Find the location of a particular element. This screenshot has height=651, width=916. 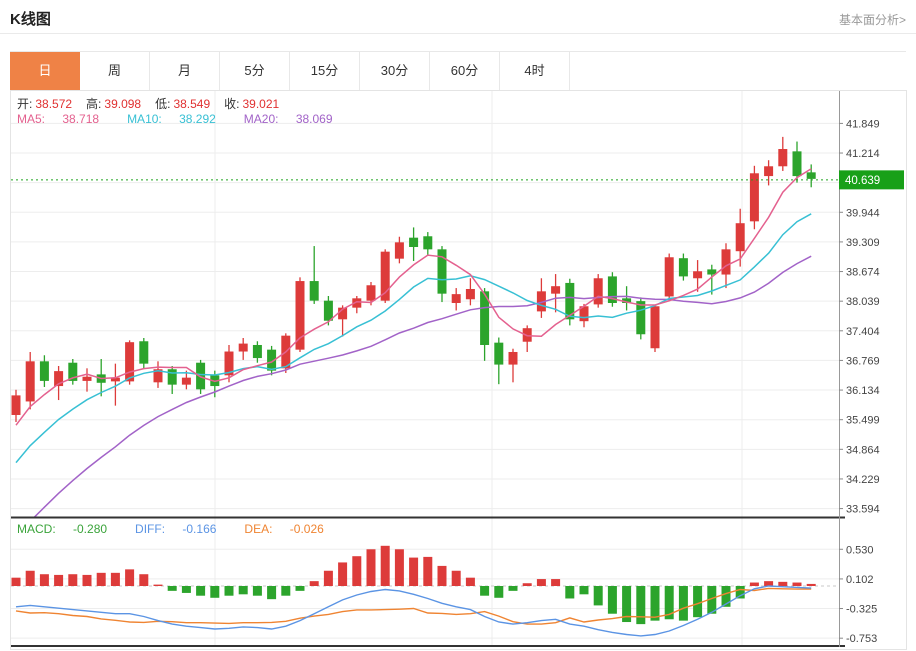

svg-text: 0.530 is located at coordinates (860, 550).